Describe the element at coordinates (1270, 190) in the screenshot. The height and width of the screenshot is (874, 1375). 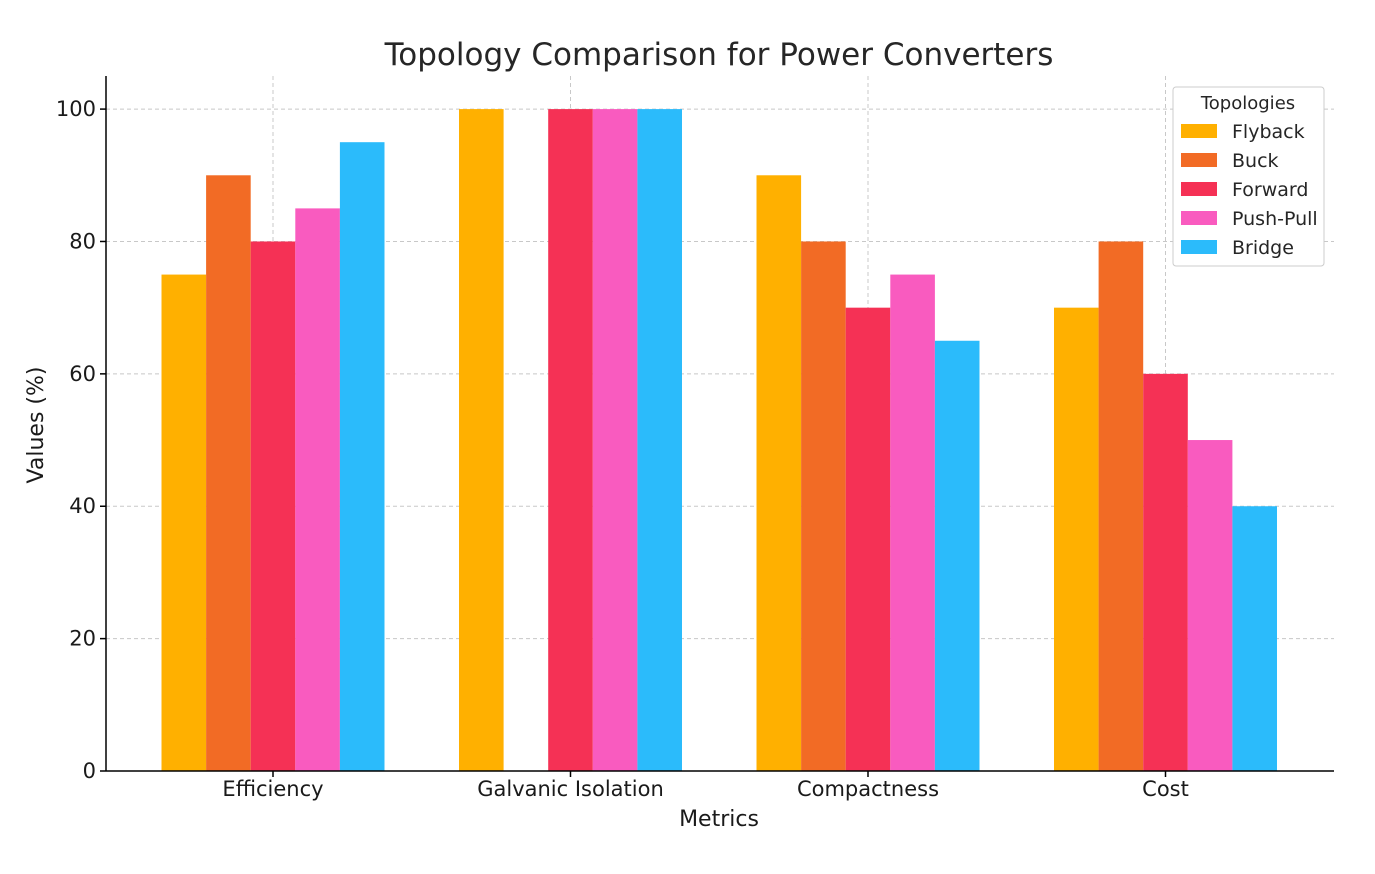
I see `legend-label: Forward` at that location.